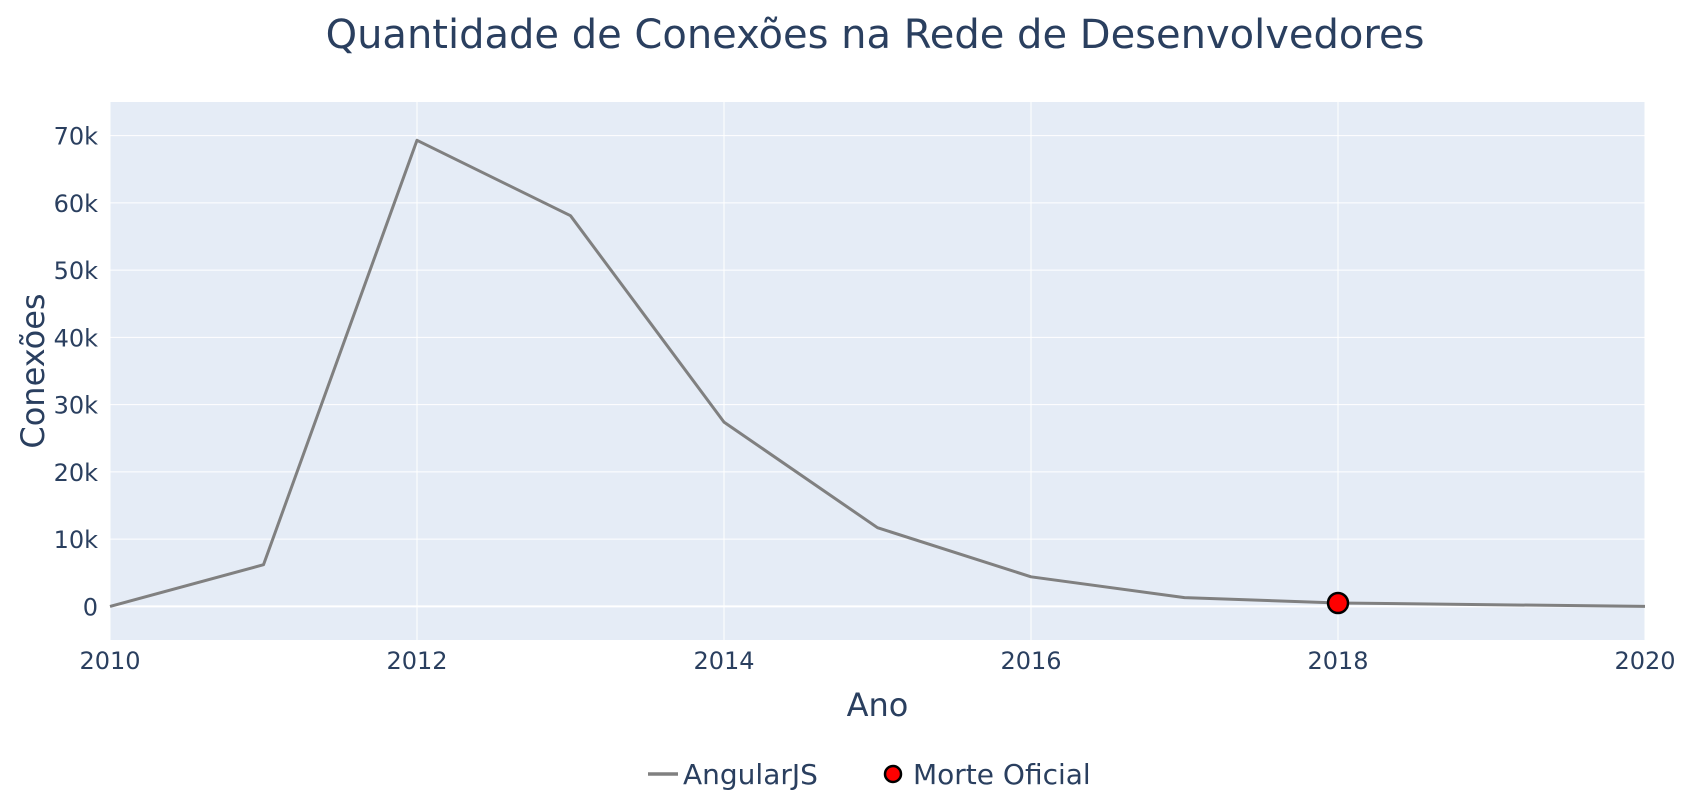 The width and height of the screenshot is (1700, 804). I want to click on y-tick-label: 40k, so click(76, 338).